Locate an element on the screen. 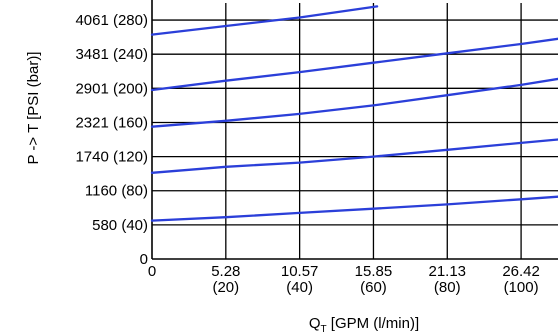  y-tick-label: 580 (40) is located at coordinates (120, 225).